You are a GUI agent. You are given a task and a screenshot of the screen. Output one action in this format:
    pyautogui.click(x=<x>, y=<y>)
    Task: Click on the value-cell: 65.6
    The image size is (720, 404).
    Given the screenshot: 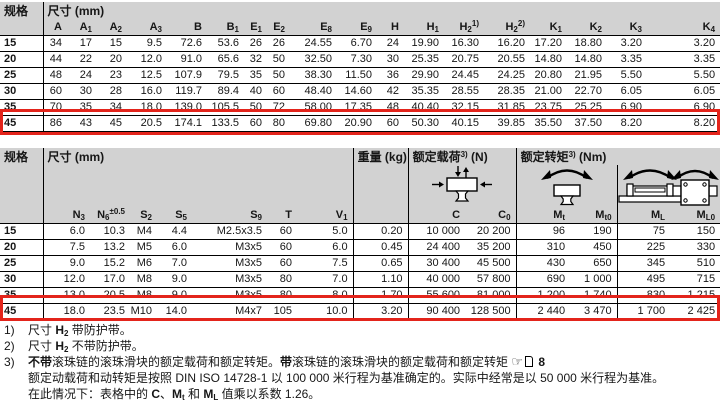 What is the action you would take?
    pyautogui.click(x=228, y=59)
    